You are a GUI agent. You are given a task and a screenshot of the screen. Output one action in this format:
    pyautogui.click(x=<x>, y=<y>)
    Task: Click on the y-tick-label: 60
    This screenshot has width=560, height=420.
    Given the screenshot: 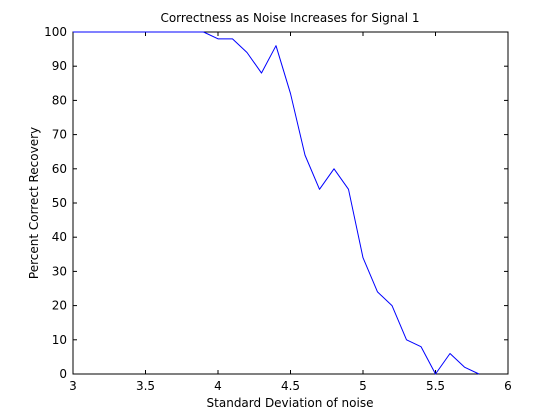 What is the action you would take?
    pyautogui.click(x=59, y=169)
    